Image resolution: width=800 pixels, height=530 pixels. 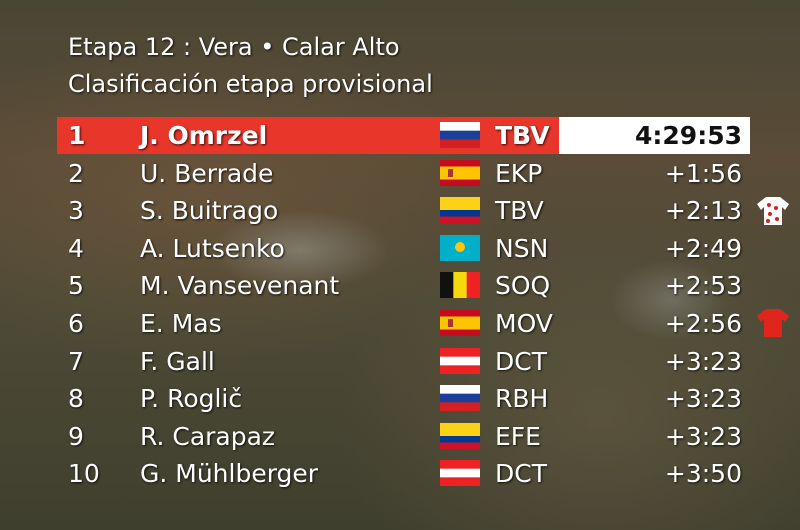 I want to click on position: 2, so click(x=76, y=173).